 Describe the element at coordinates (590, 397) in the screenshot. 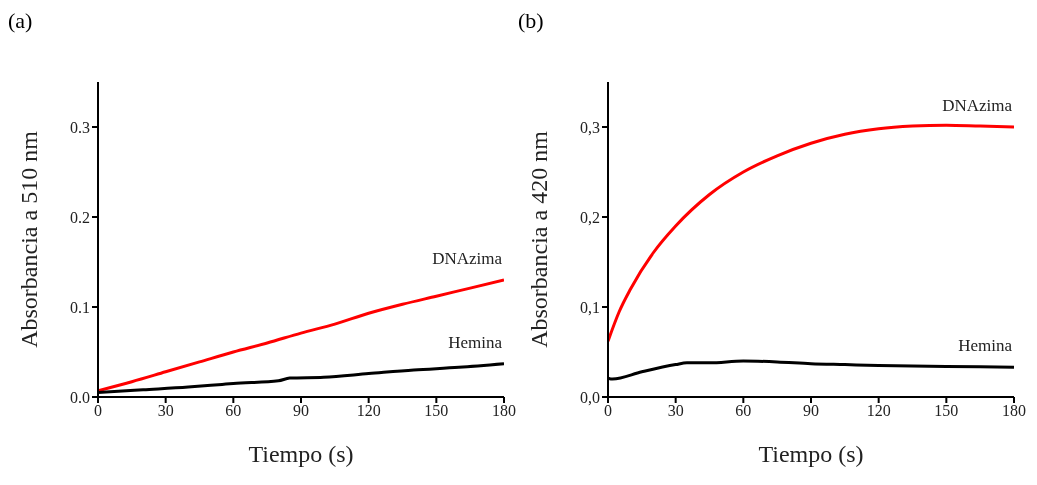

I see `y-tick-label: 0,0` at that location.